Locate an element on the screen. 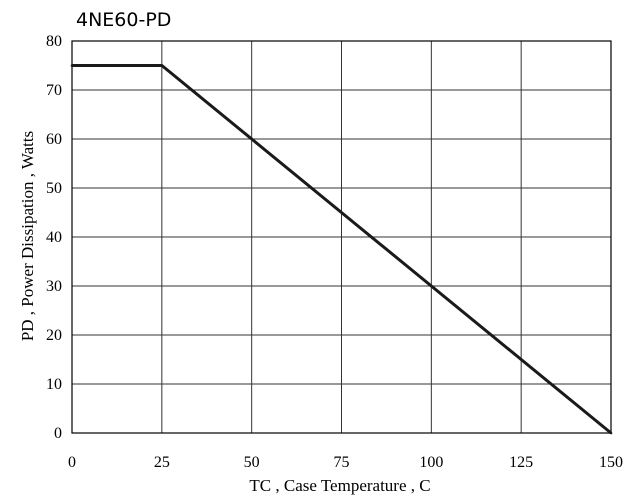  x-tick-label: 75 is located at coordinates (342, 462).